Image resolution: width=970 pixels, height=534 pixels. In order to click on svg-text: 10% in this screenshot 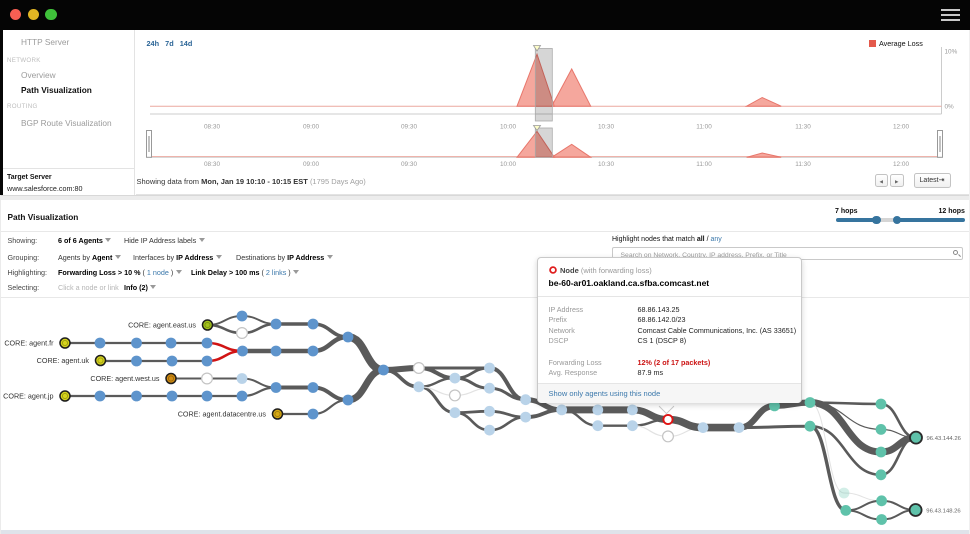, I will do `click(951, 52)`.